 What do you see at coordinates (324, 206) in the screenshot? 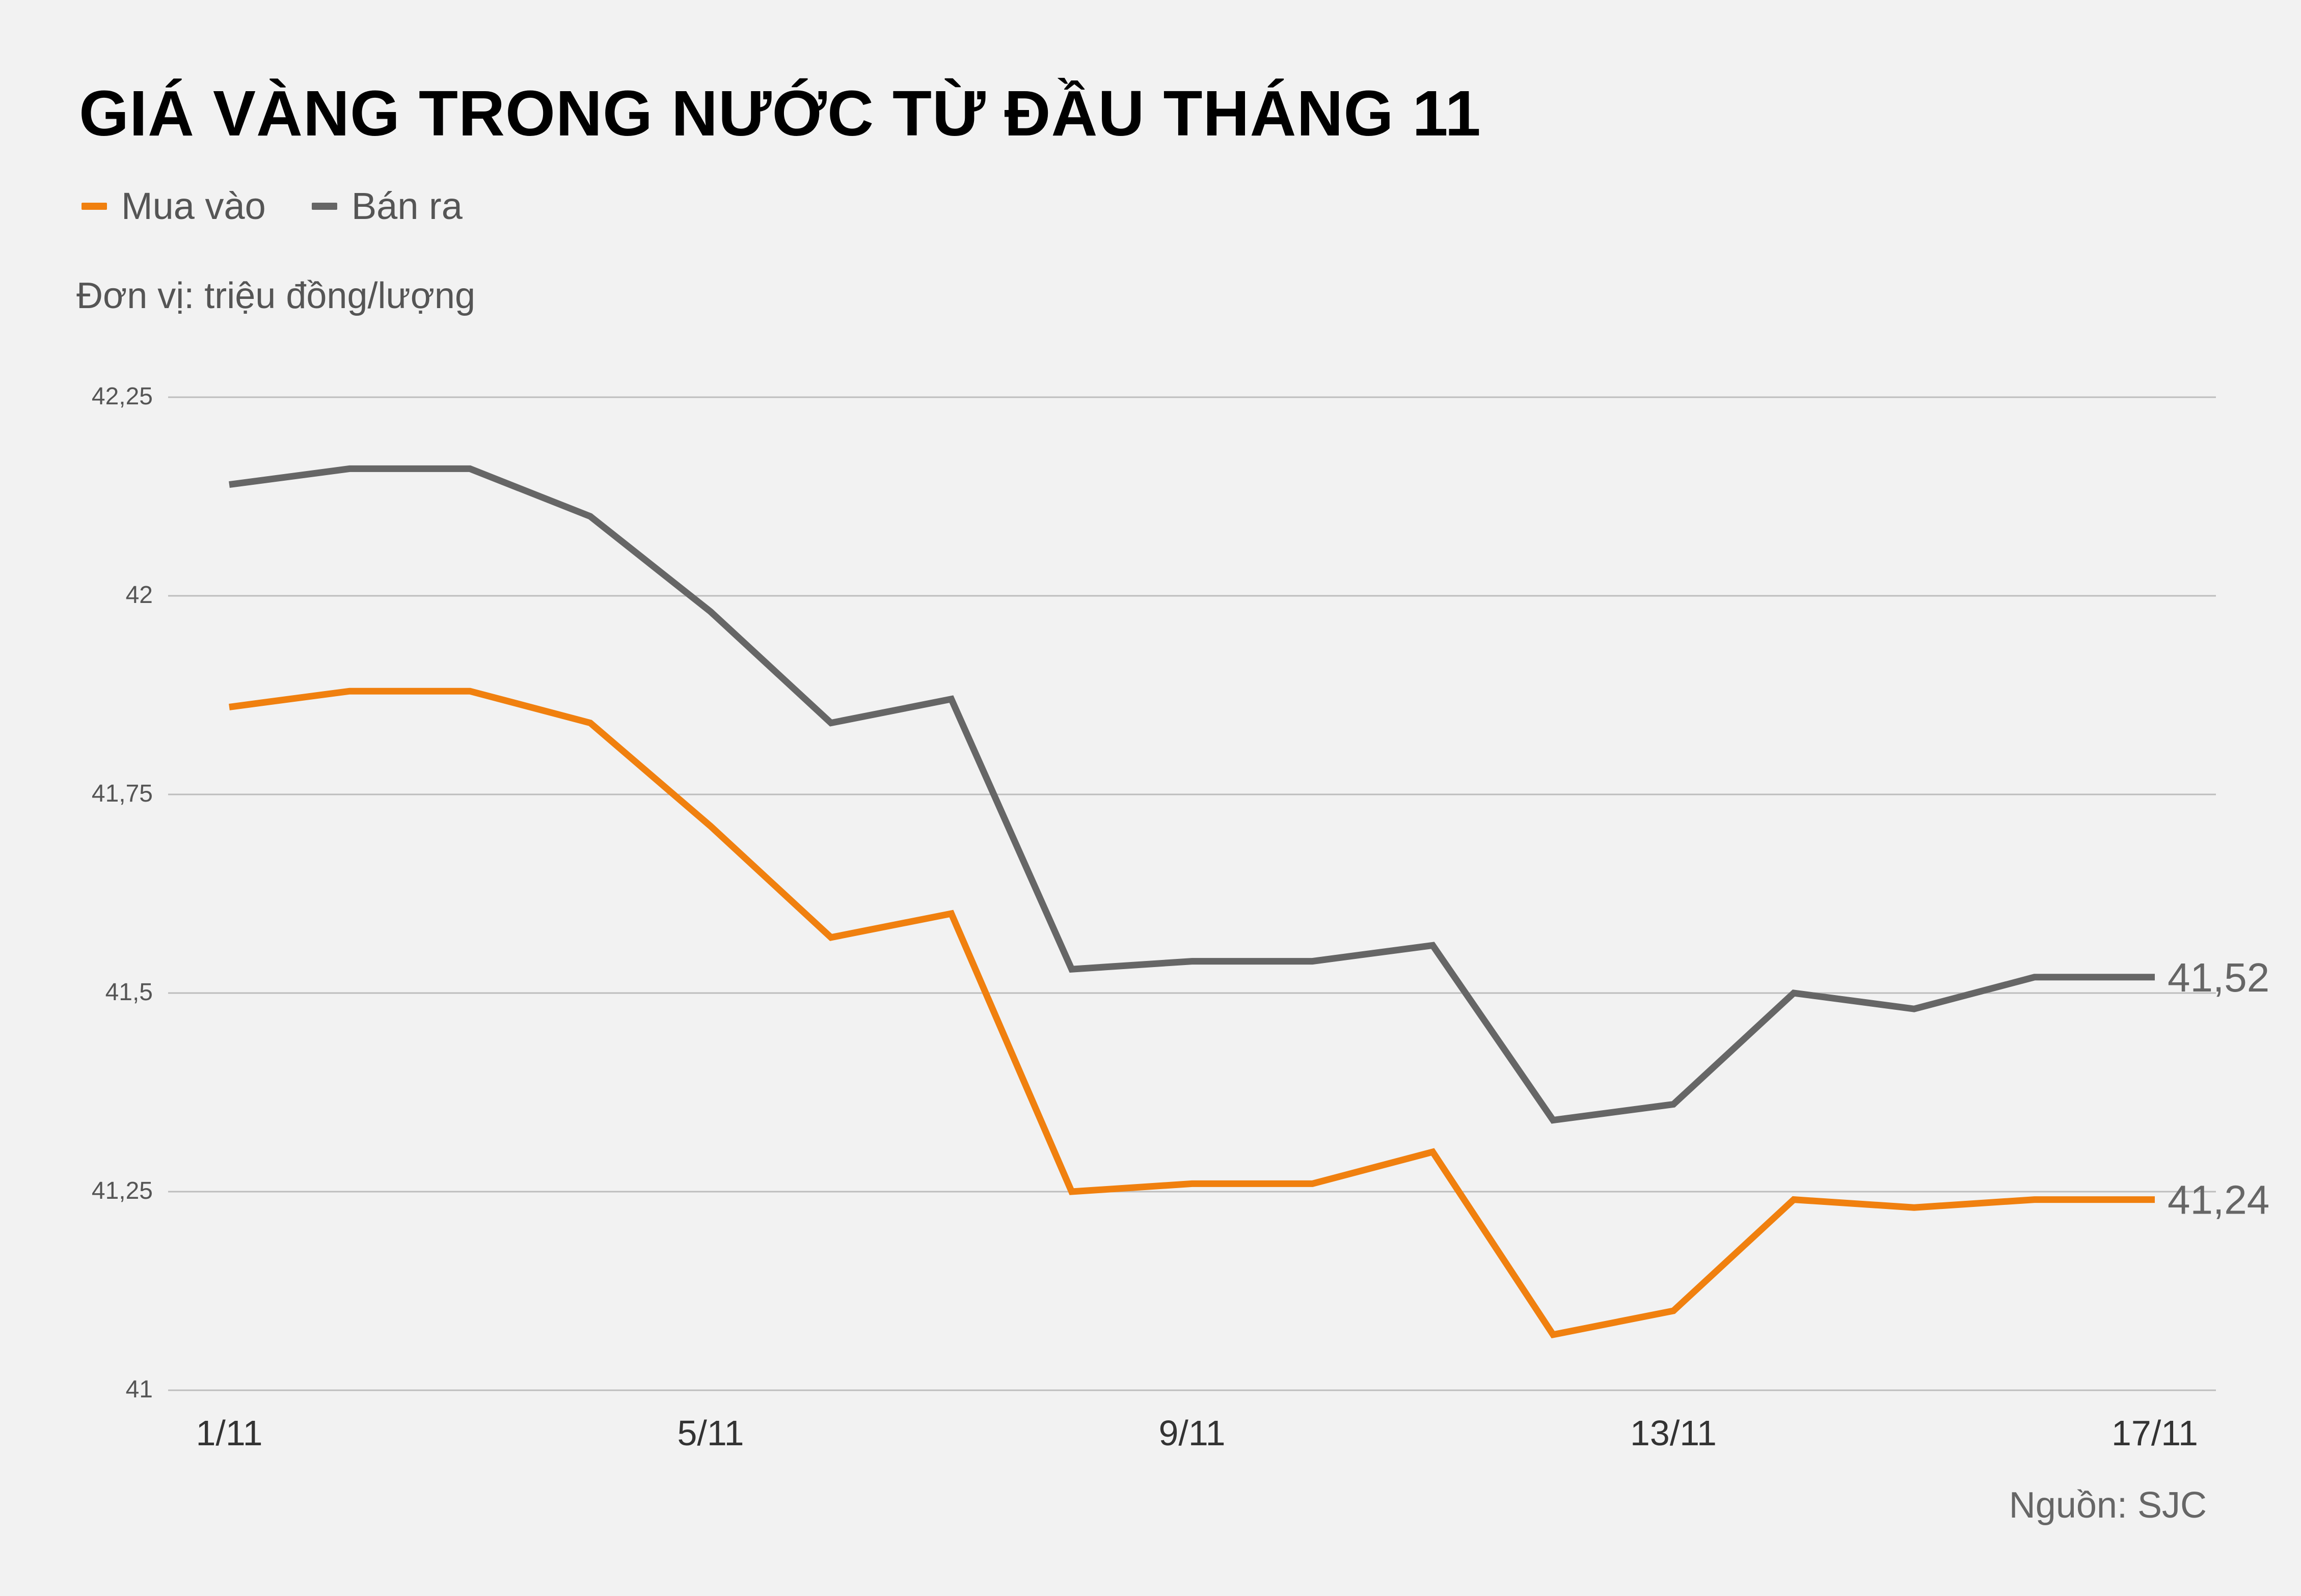
I see `legend-swatch-sell` at bounding box center [324, 206].